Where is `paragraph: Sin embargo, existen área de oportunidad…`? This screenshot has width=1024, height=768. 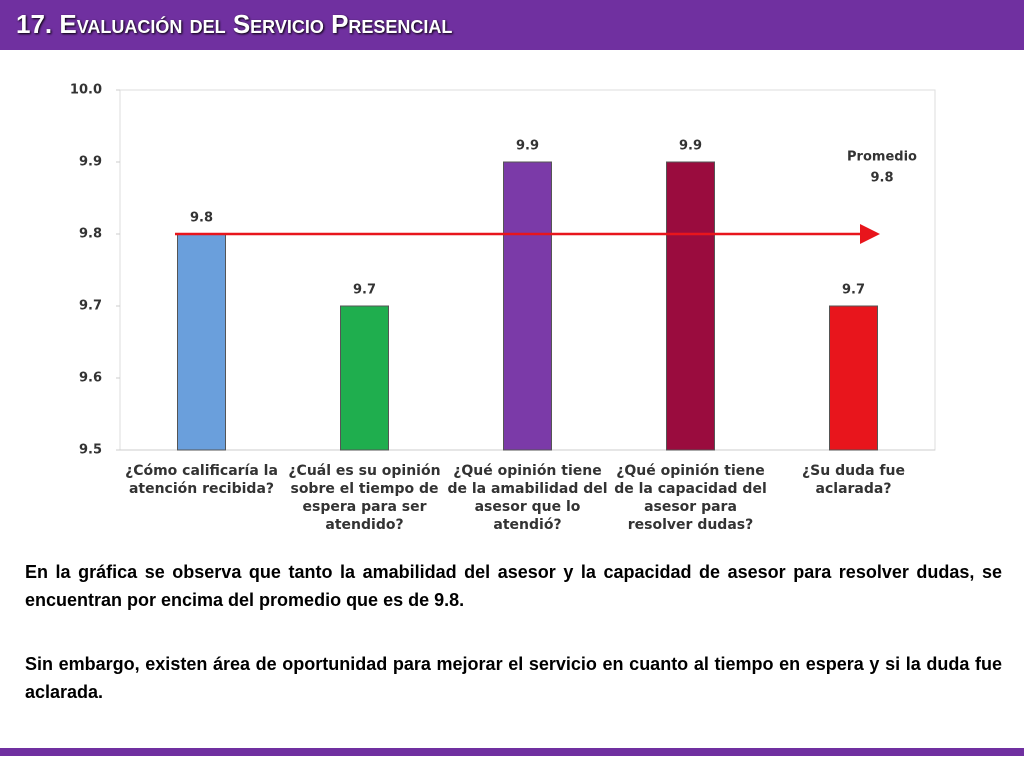
paragraph: Sin embargo, existen área de oportunidad… is located at coordinates (513, 678).